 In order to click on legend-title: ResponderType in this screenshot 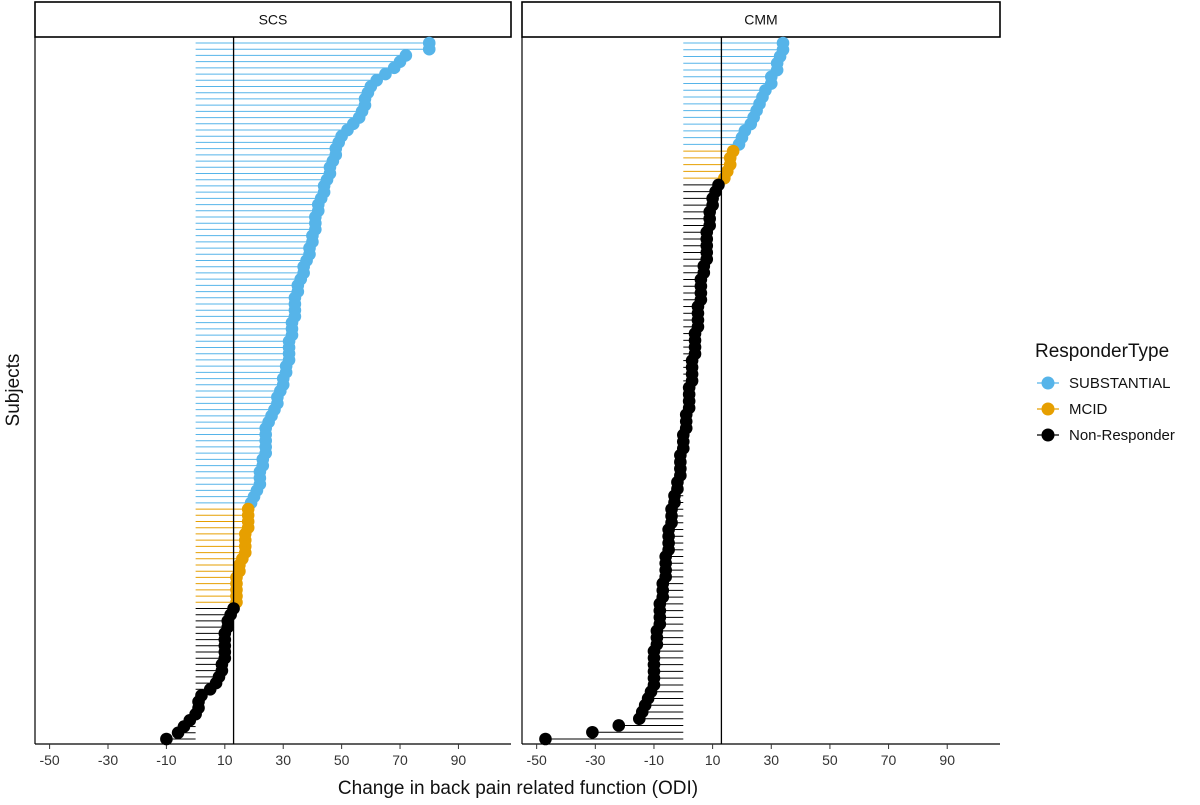, I will do `click(1102, 351)`.